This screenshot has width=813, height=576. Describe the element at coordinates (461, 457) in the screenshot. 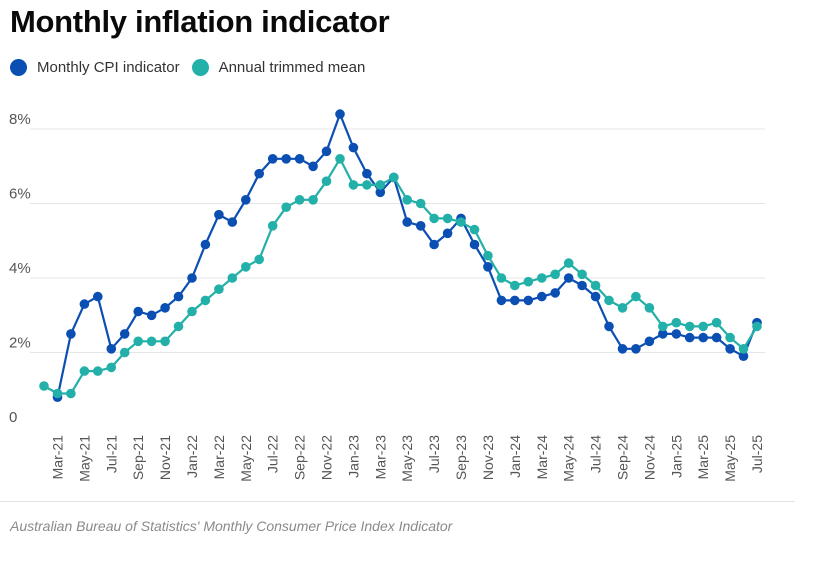

I see `x-tick-label: Sep-23` at that location.